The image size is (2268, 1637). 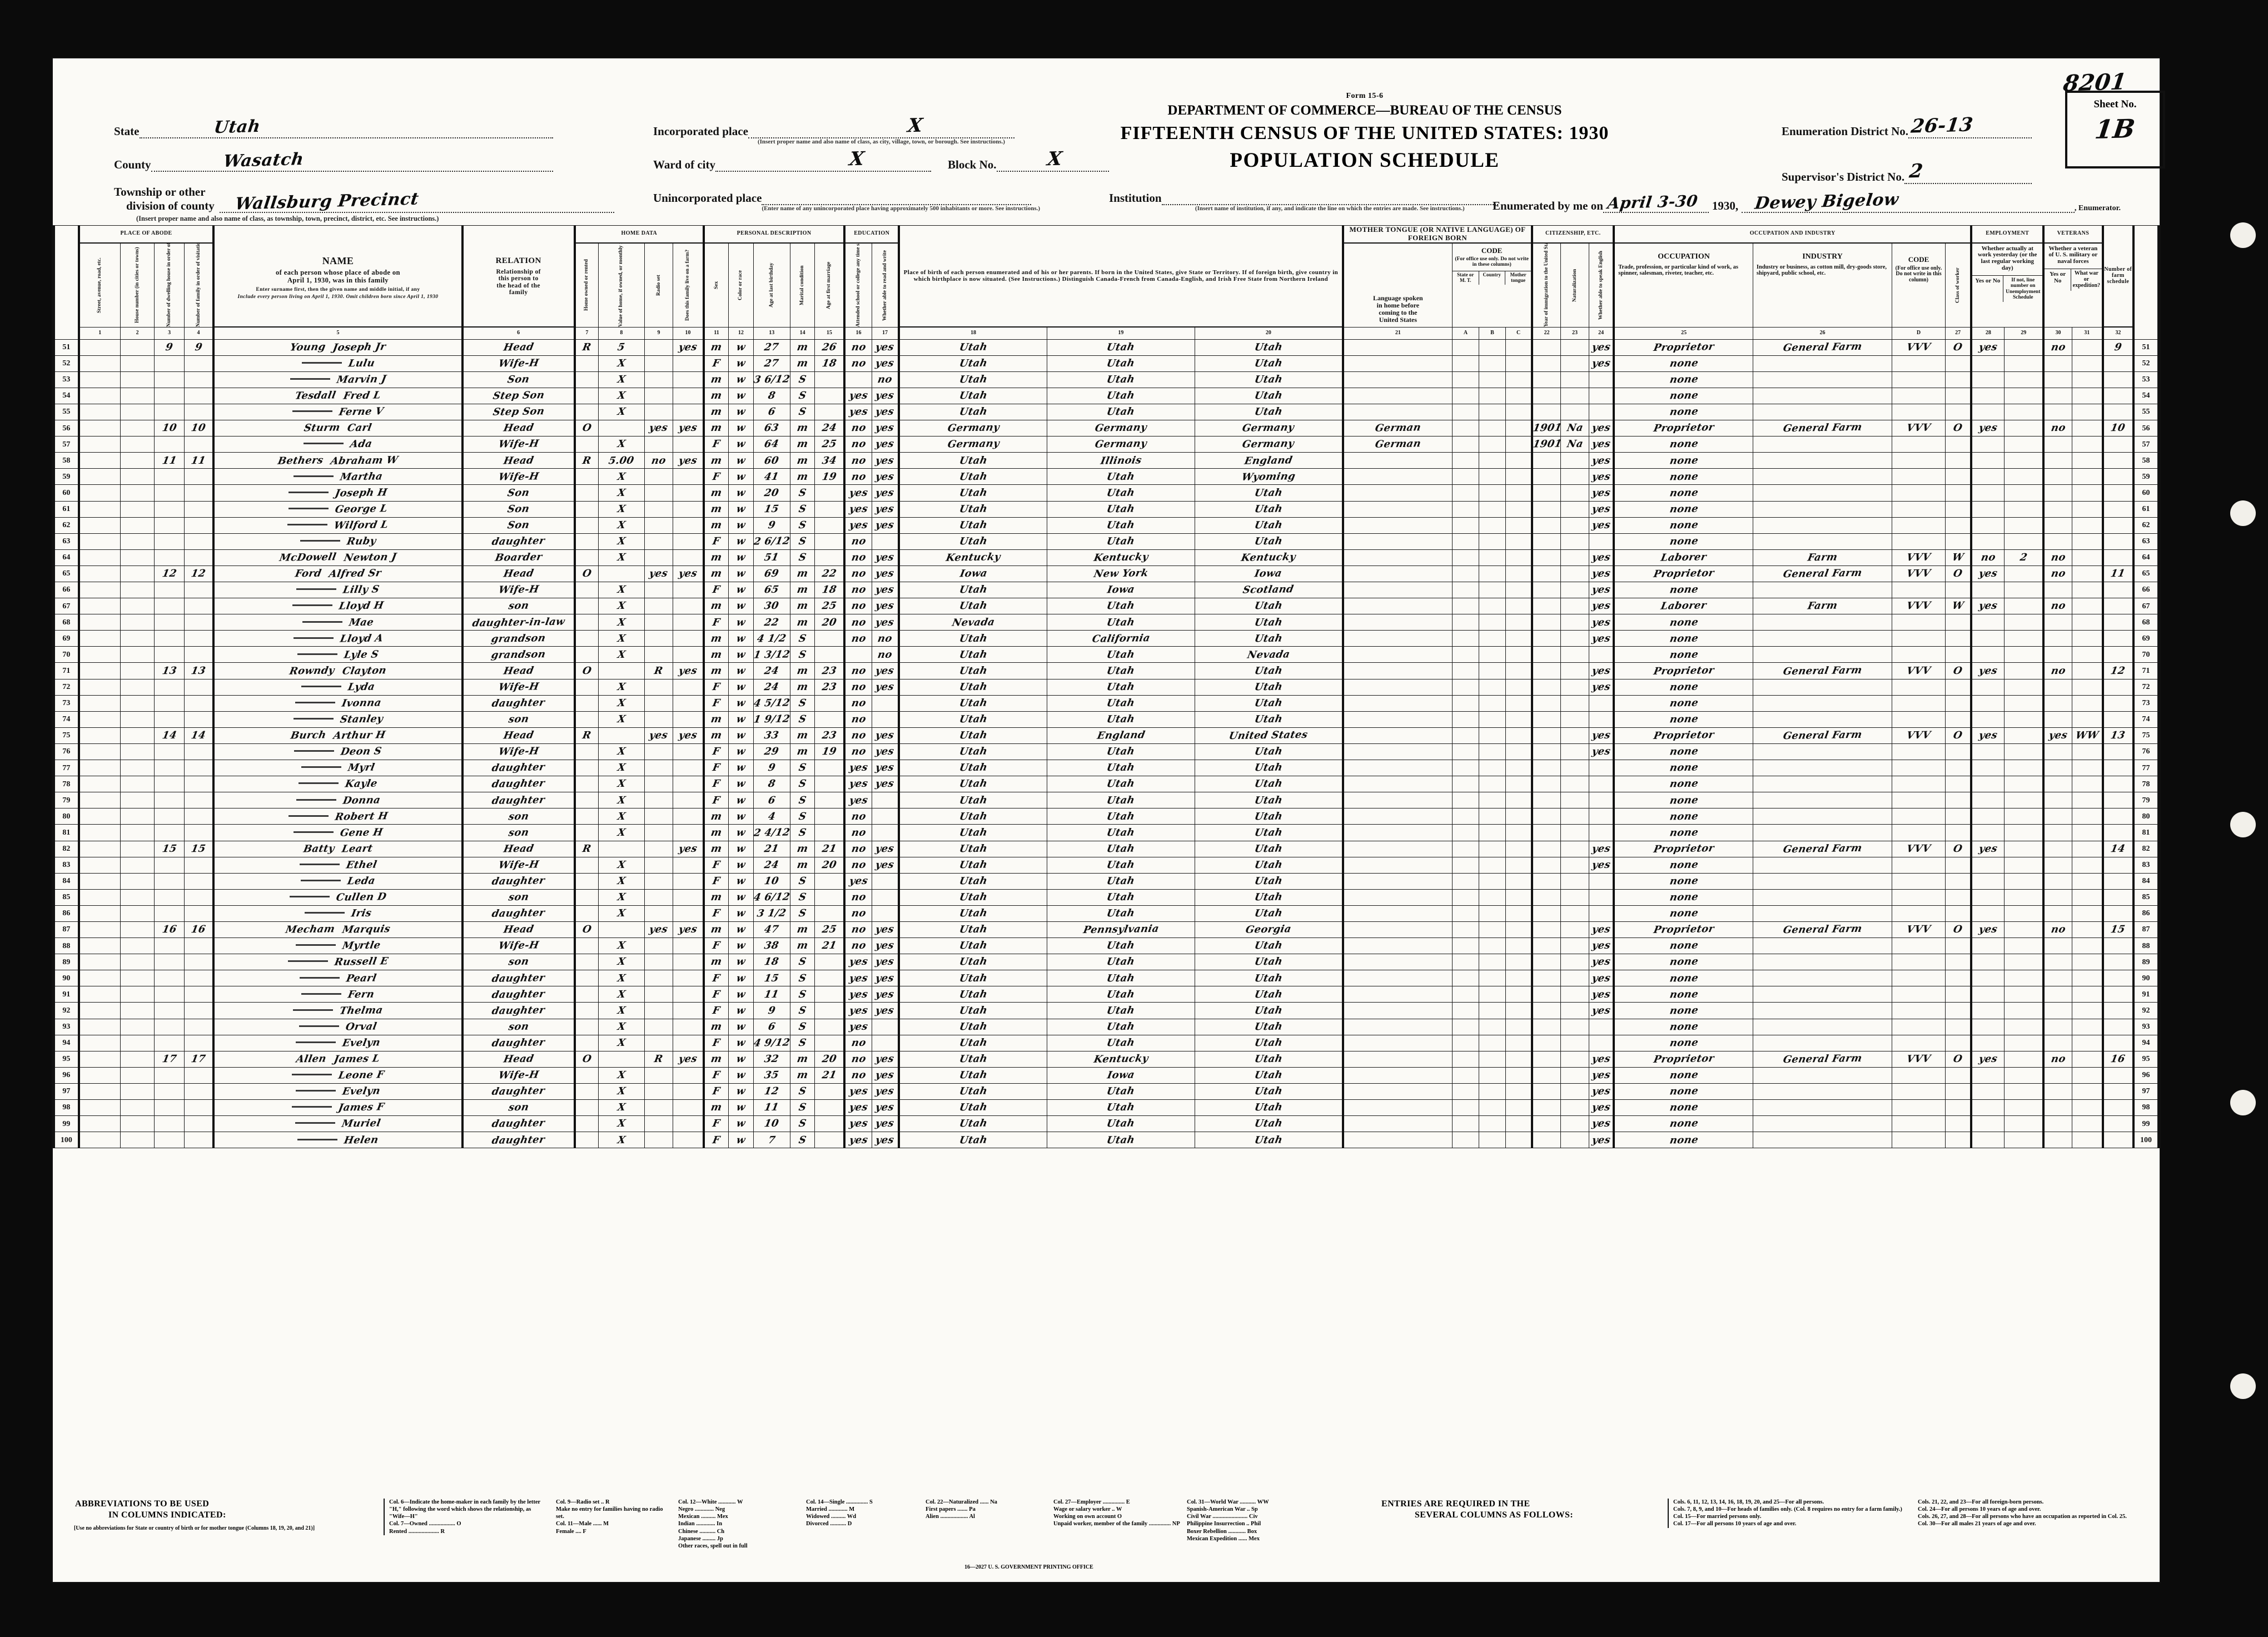 What do you see at coordinates (771, 380) in the screenshot?
I see `cell-age-53: 3 6/12` at bounding box center [771, 380].